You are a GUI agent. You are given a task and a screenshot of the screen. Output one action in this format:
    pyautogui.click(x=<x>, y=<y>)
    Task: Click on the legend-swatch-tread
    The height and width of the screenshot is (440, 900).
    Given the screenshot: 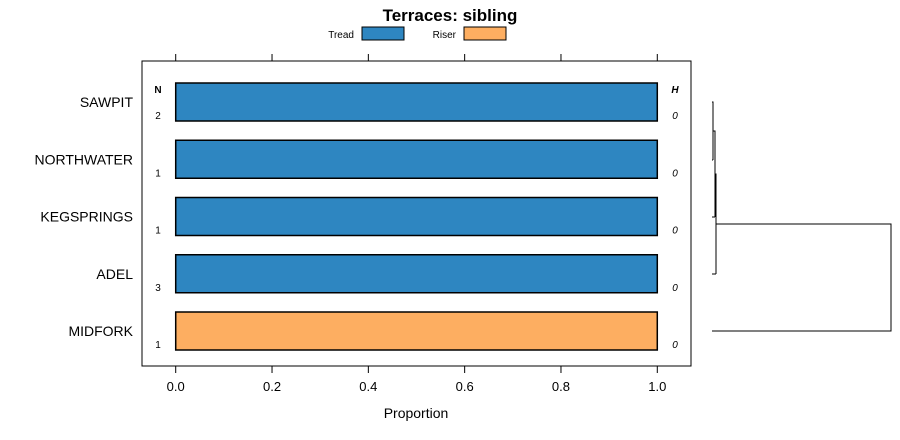 What is the action you would take?
    pyautogui.click(x=383, y=33)
    